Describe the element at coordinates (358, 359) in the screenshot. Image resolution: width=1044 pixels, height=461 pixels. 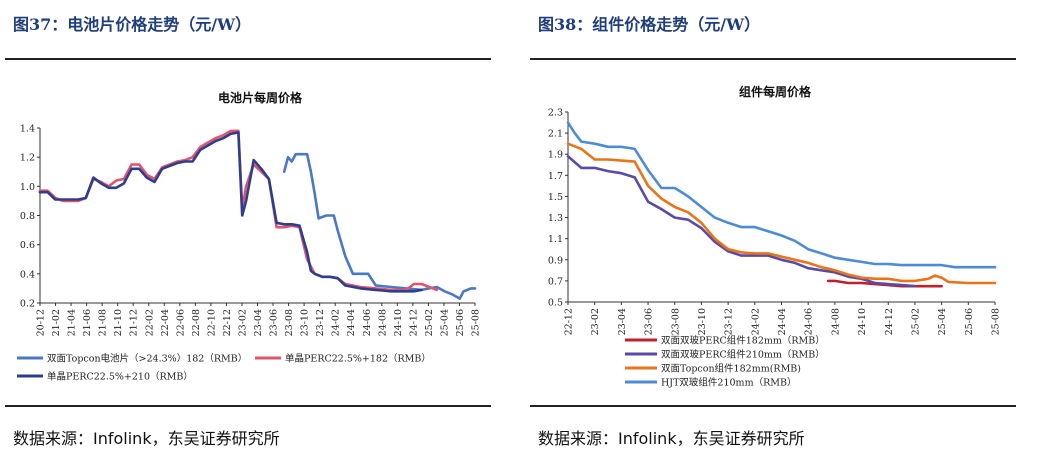
I see `legend-label: 单晶PERC22.5%+182（RMB）` at that location.